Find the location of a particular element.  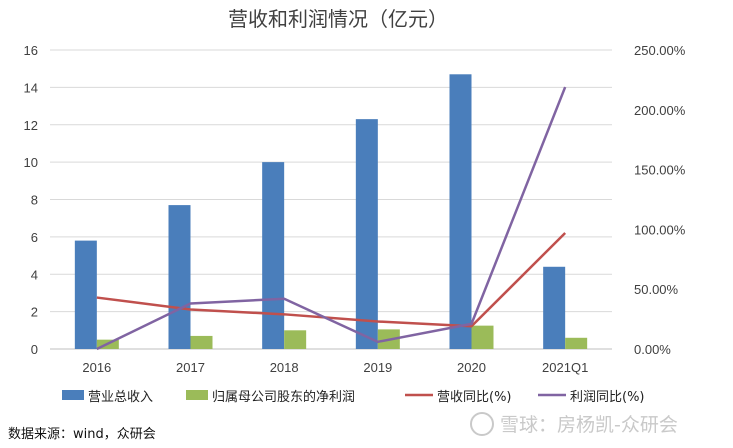

legend-label: 利润同比(%) is located at coordinates (607, 397).